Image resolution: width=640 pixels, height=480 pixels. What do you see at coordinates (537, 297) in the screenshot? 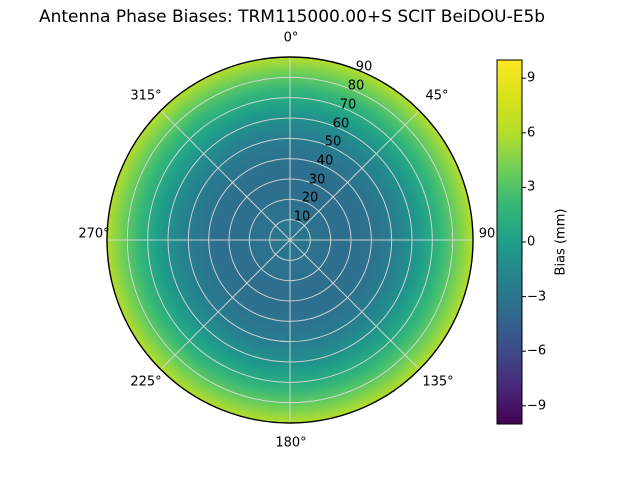
I see `colorbar-tick-m3: −3` at bounding box center [537, 297].